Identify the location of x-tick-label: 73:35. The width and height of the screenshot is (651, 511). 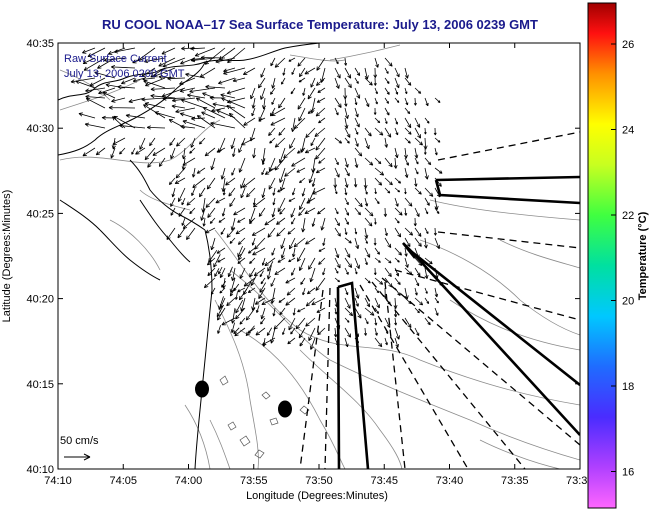
(515, 481).